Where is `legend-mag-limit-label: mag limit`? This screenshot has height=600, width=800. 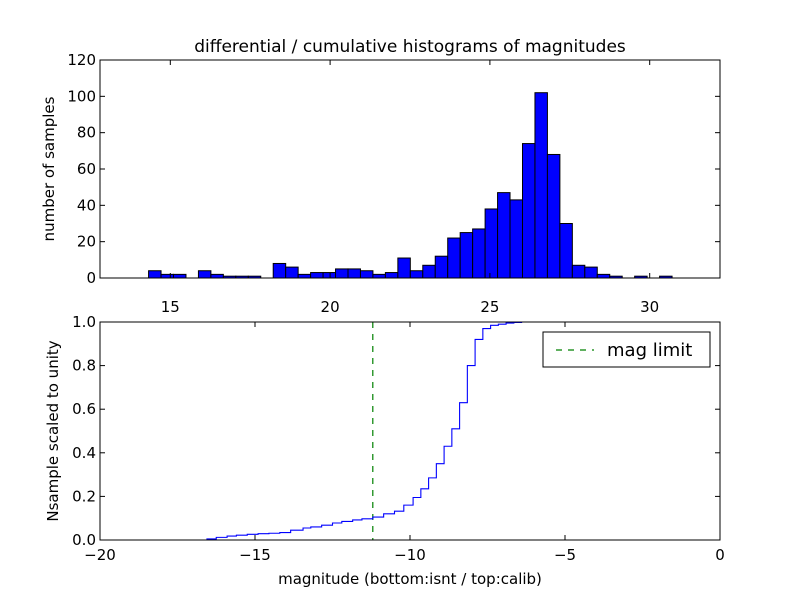
legend-mag-limit-label: mag limit is located at coordinates (649, 350).